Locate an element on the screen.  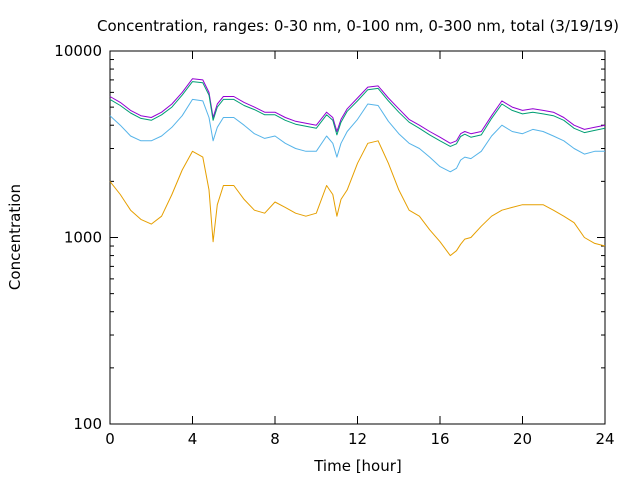
x-tick-label: 16 is located at coordinates (439, 439).